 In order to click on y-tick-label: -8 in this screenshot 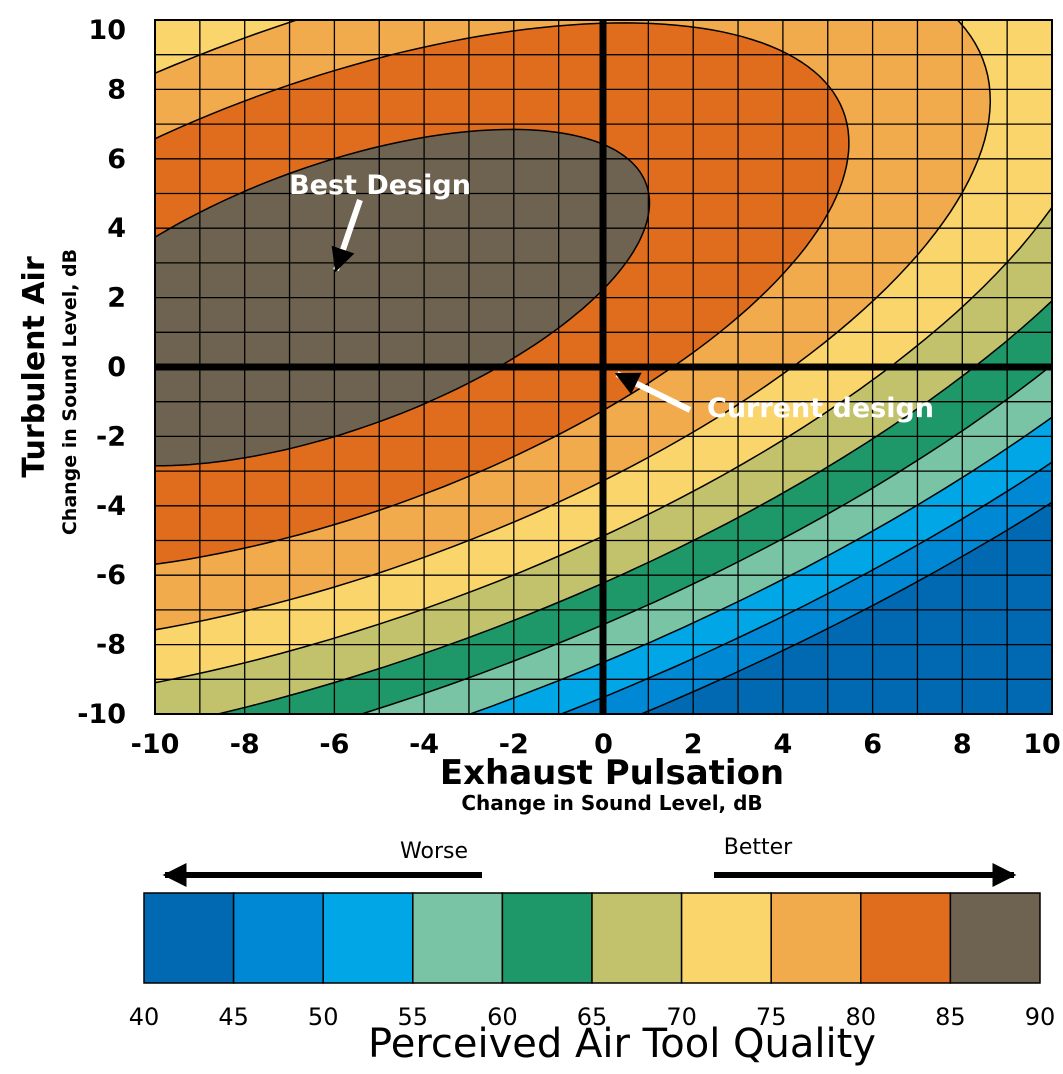, I will do `click(111, 645)`.